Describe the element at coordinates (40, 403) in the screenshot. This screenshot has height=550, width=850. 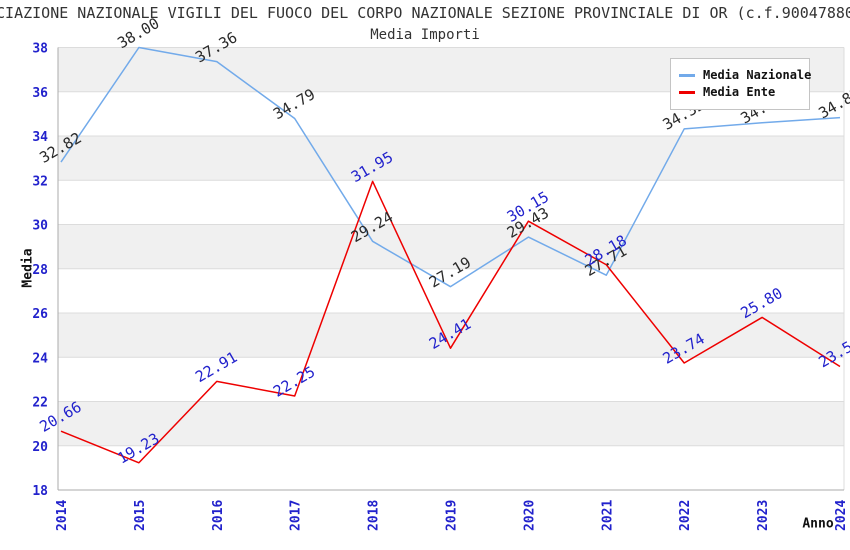
I see `y-tick-label: 22` at that location.